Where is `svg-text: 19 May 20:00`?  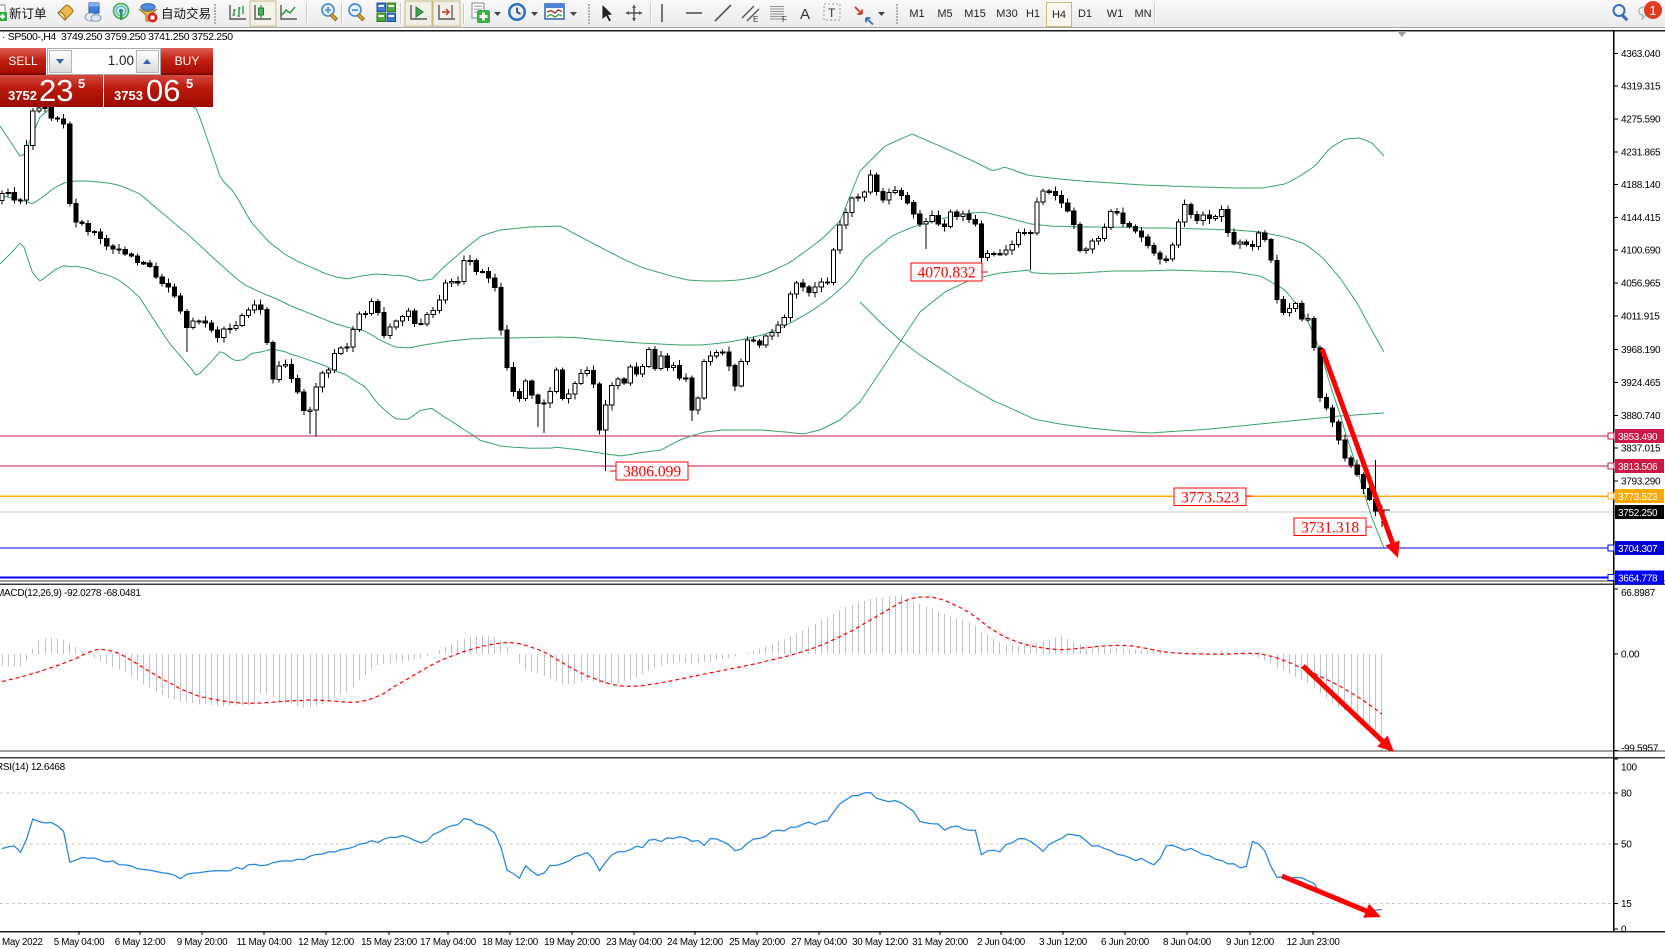 svg-text: 19 May 20:00 is located at coordinates (572, 942).